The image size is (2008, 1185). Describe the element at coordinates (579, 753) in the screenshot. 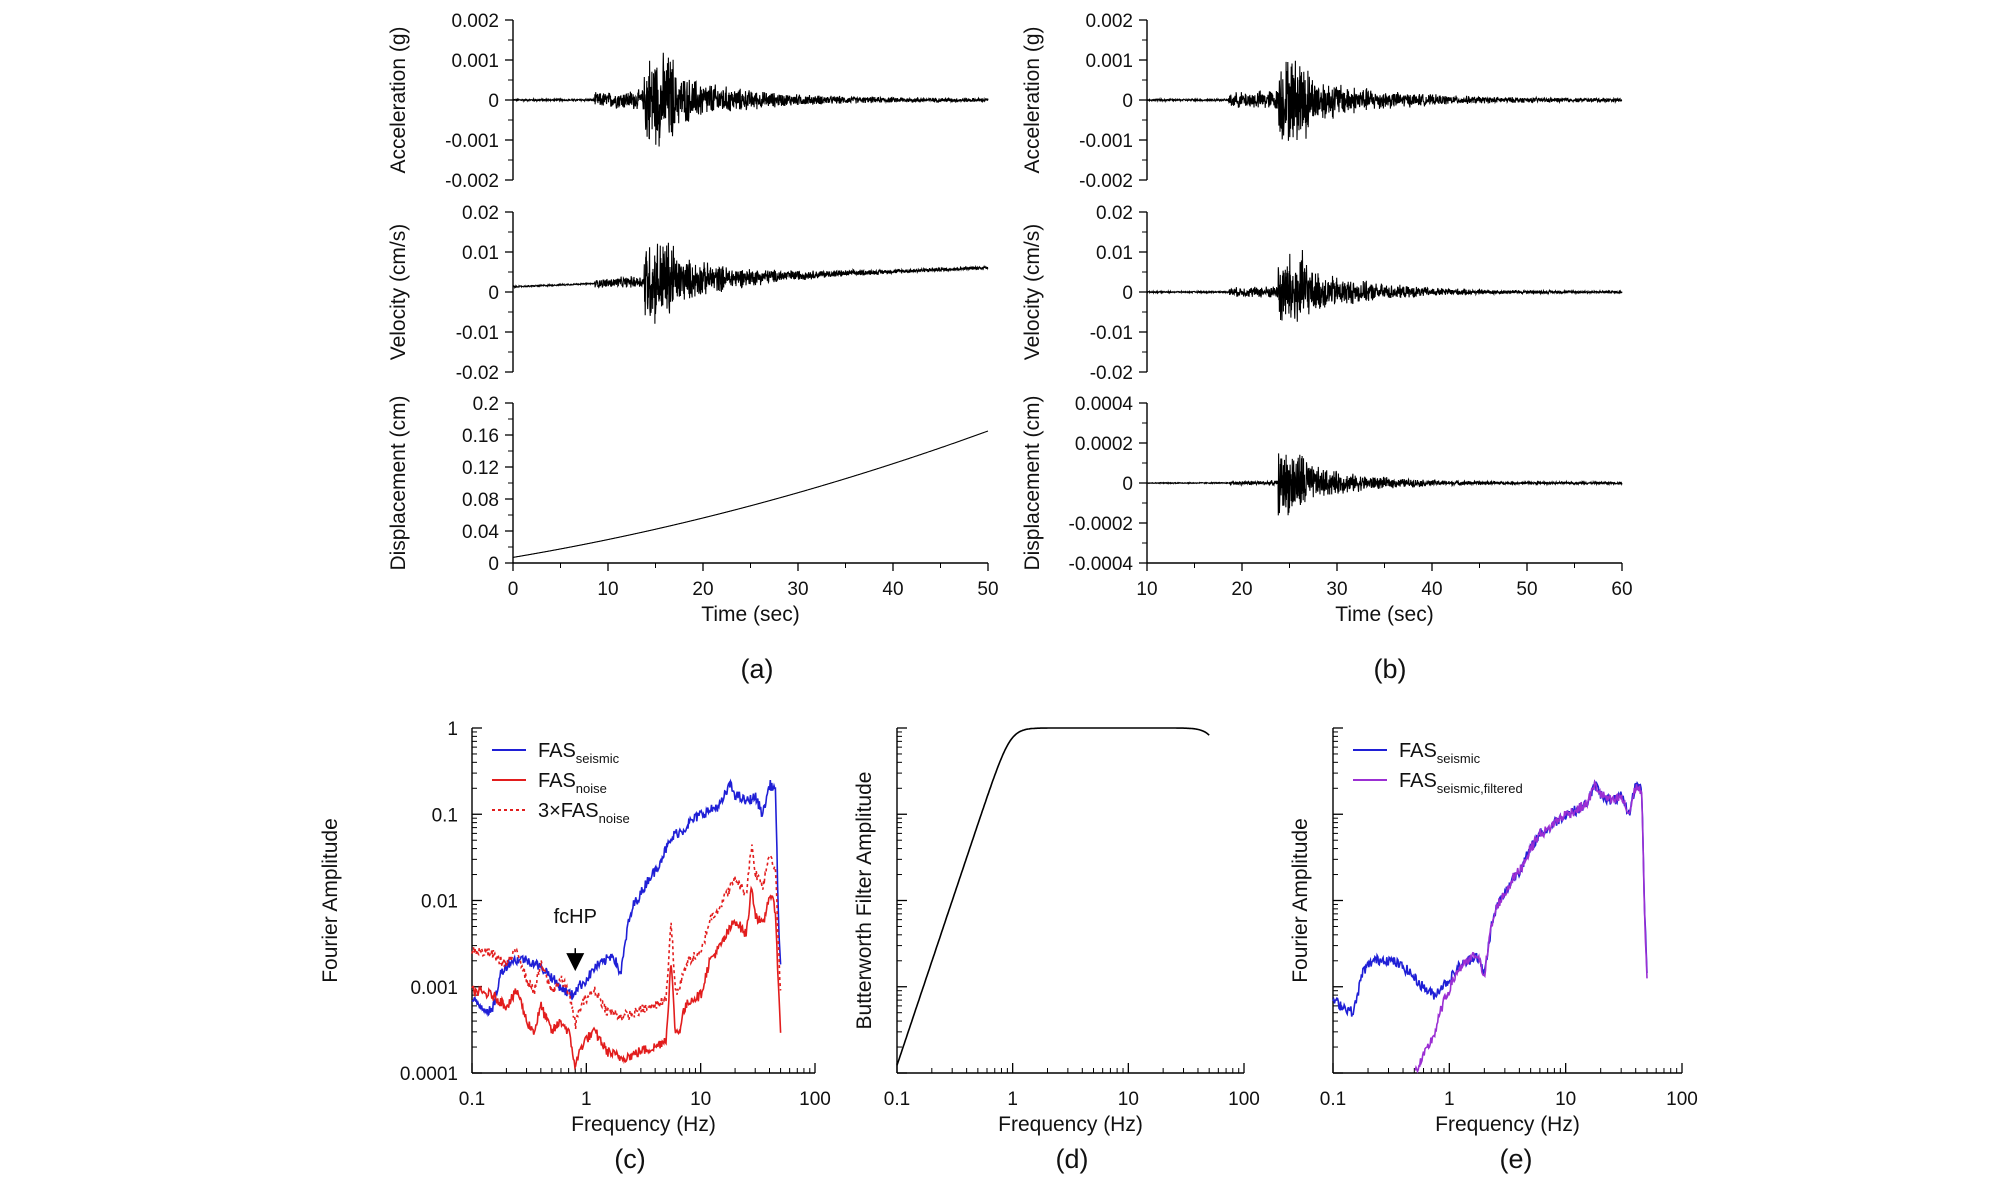

I see `chart-c-legend-entry: FASseismic` at that location.